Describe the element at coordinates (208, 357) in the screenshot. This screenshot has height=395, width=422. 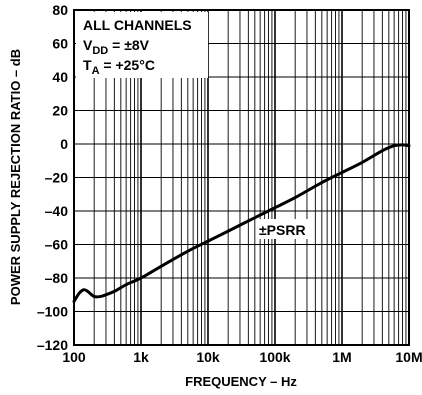
I see `x-tick-label: 10k` at that location.